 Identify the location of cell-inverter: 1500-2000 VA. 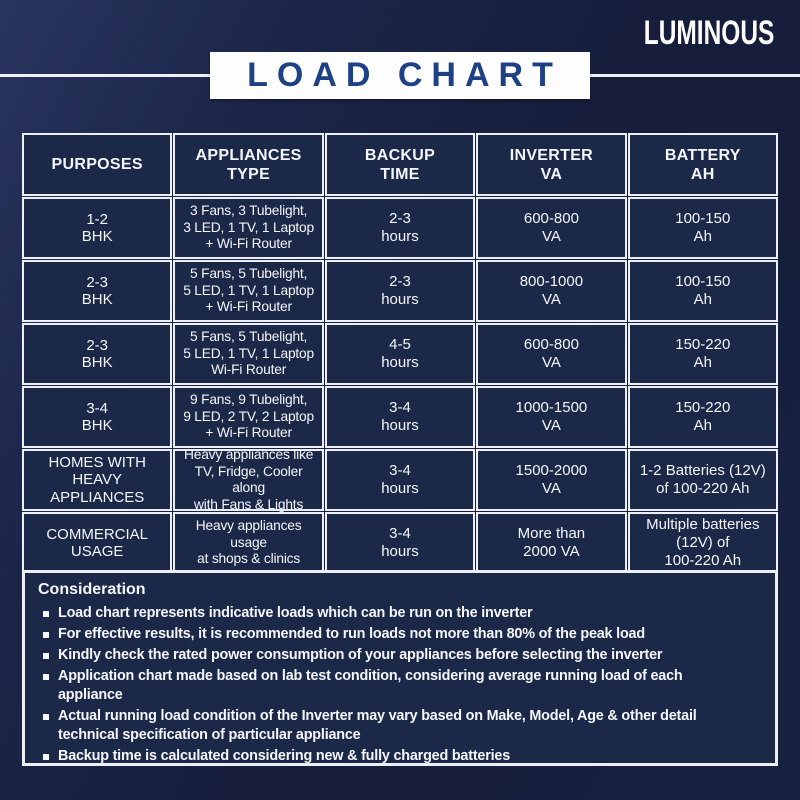
(551, 480).